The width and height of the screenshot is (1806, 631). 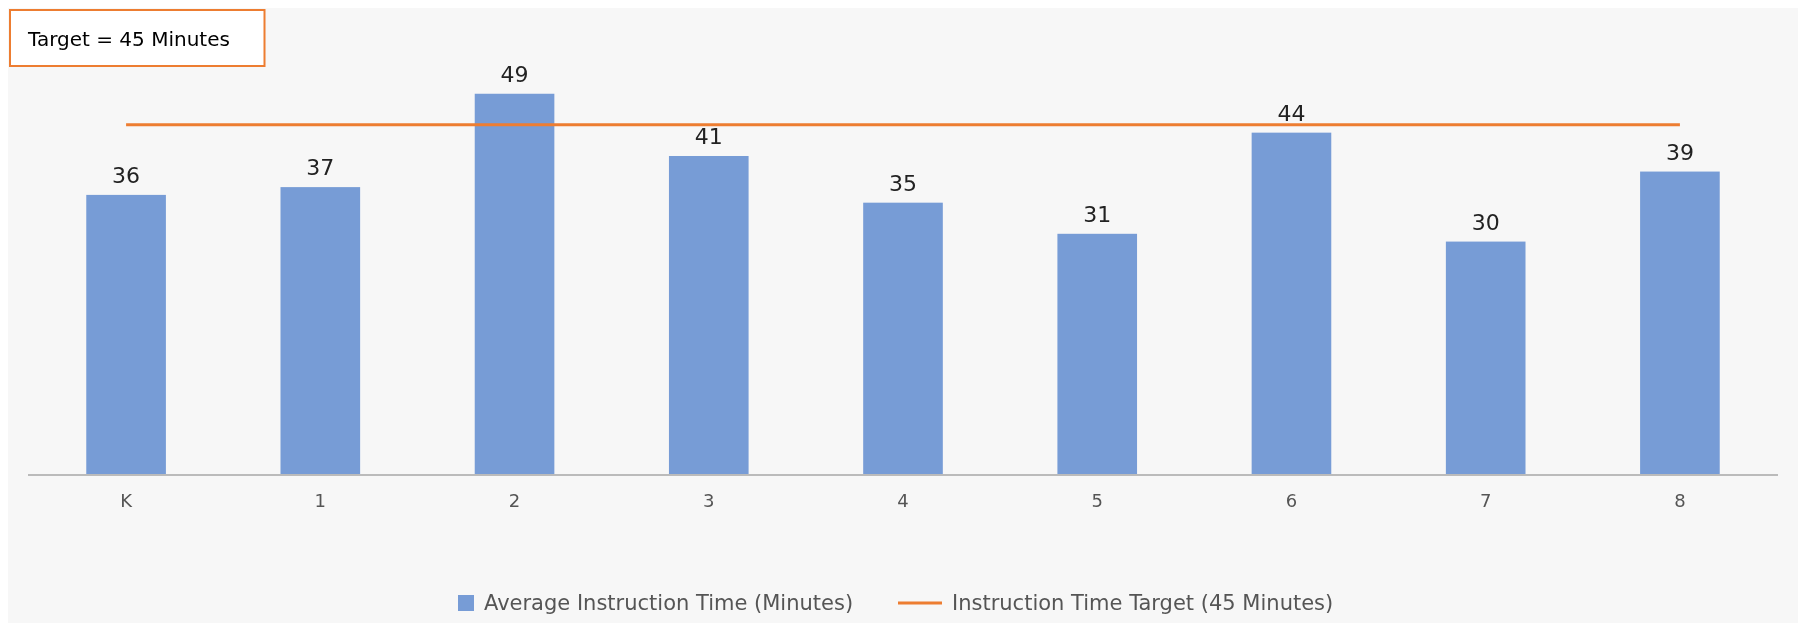 What do you see at coordinates (1097, 214) in the screenshot?
I see `data-label: 31` at bounding box center [1097, 214].